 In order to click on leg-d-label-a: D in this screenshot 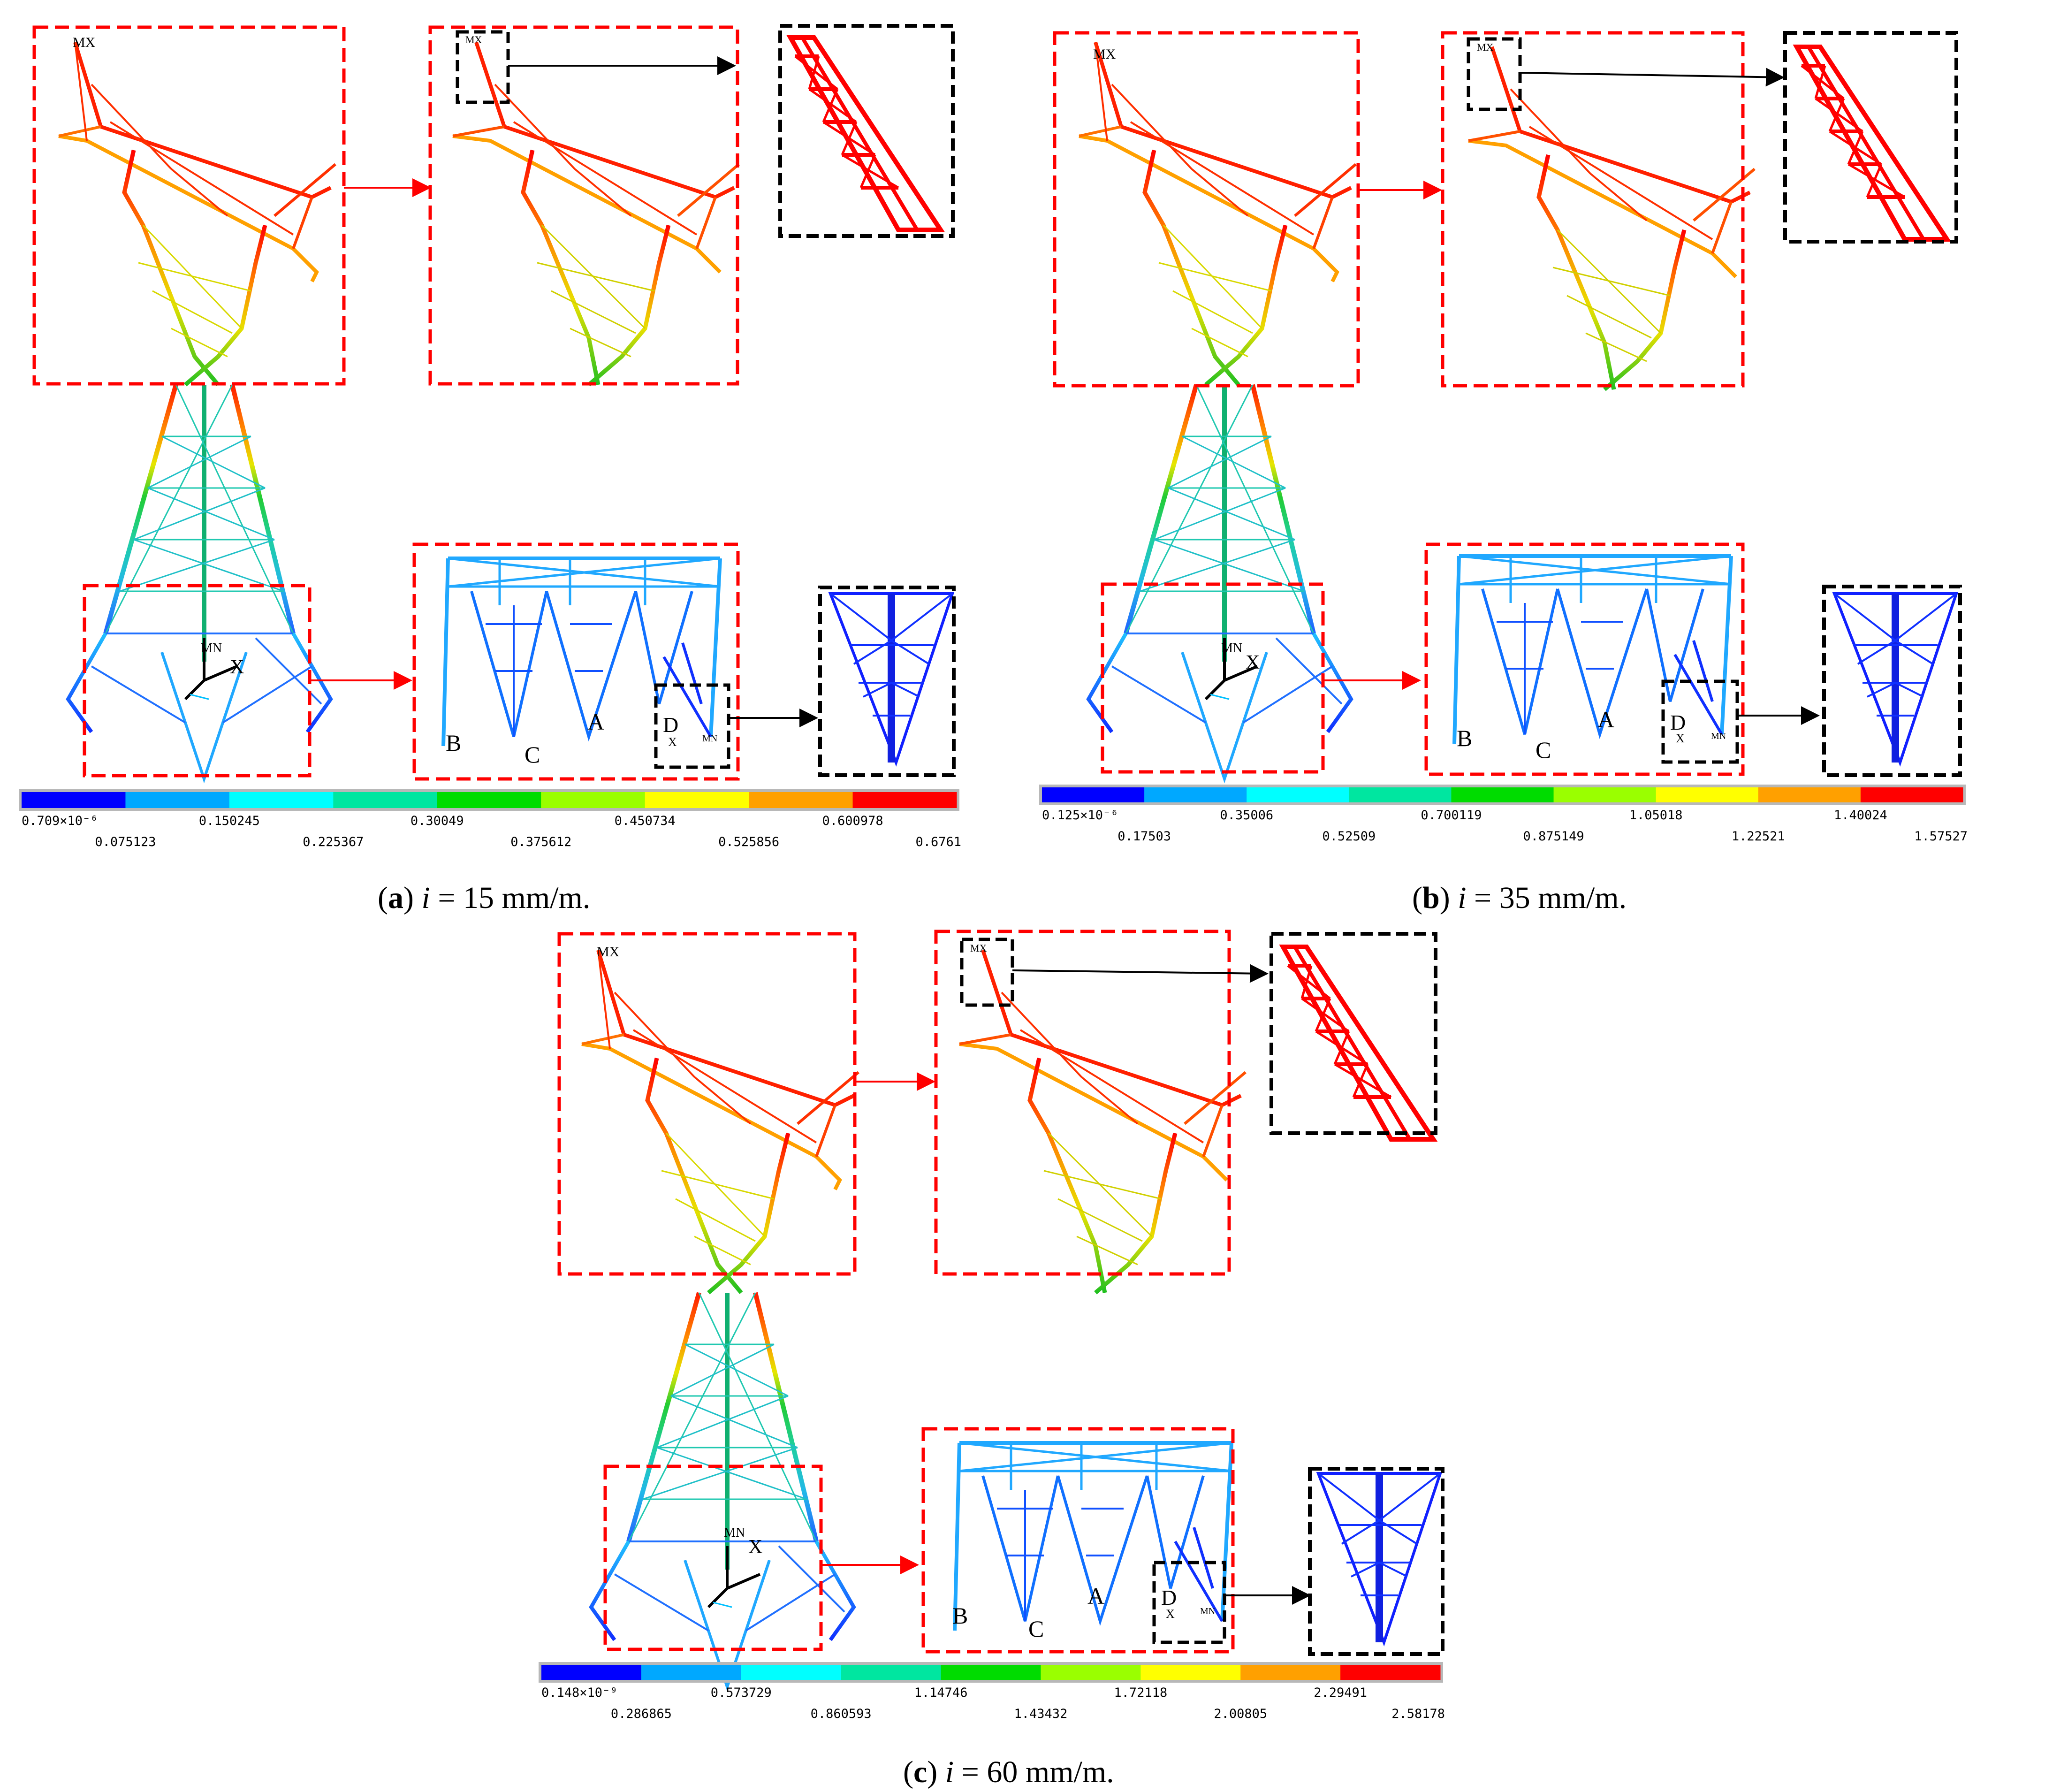, I will do `click(670, 725)`.